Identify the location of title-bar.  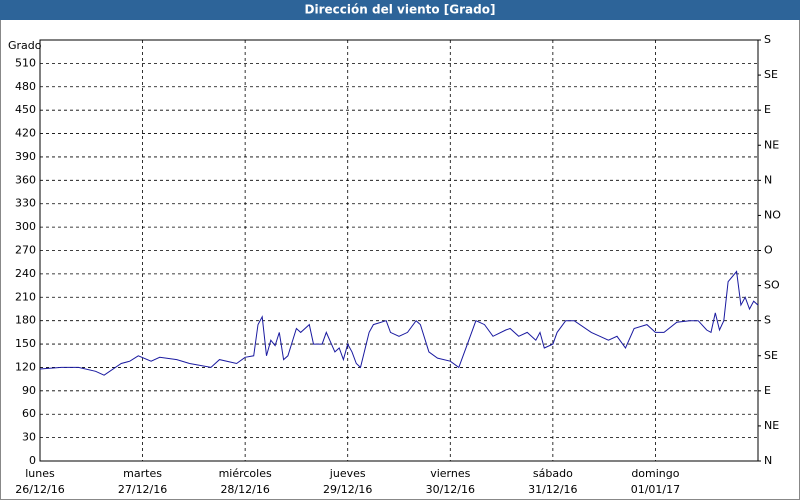
(400, 10).